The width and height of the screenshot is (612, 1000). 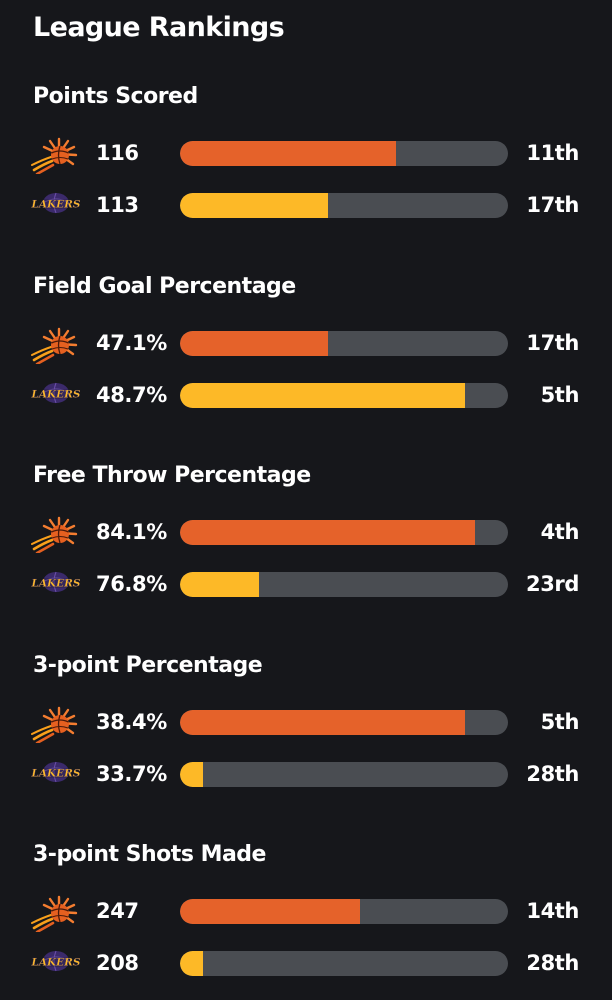 I want to click on team-stat-row: 116 11th, so click(x=306, y=154).